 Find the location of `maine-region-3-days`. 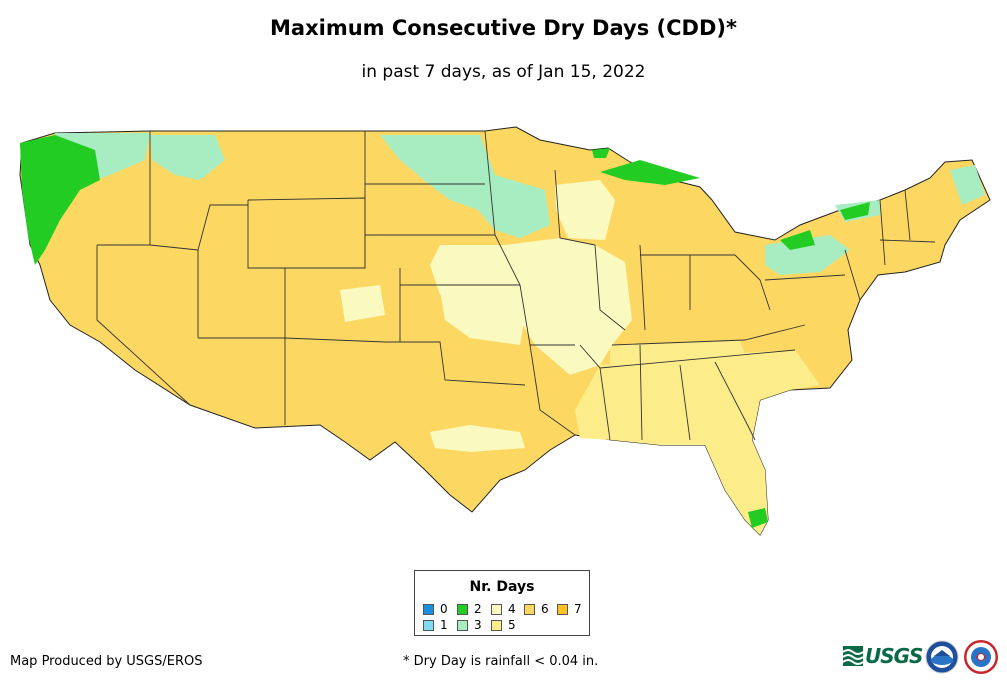

maine-region-3-days is located at coordinates (967, 185).